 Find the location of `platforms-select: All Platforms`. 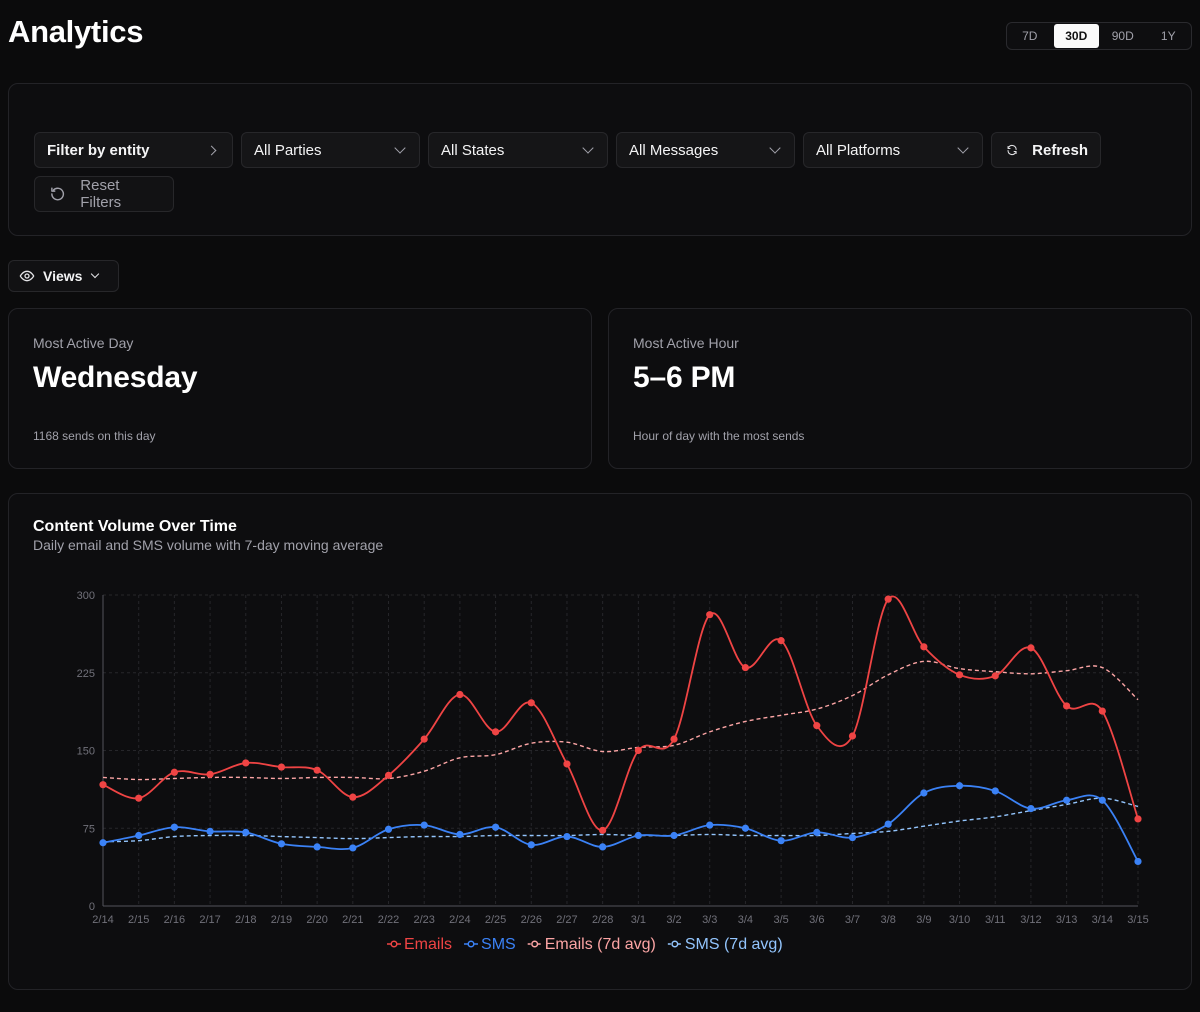

platforms-select: All Platforms is located at coordinates (893, 150).